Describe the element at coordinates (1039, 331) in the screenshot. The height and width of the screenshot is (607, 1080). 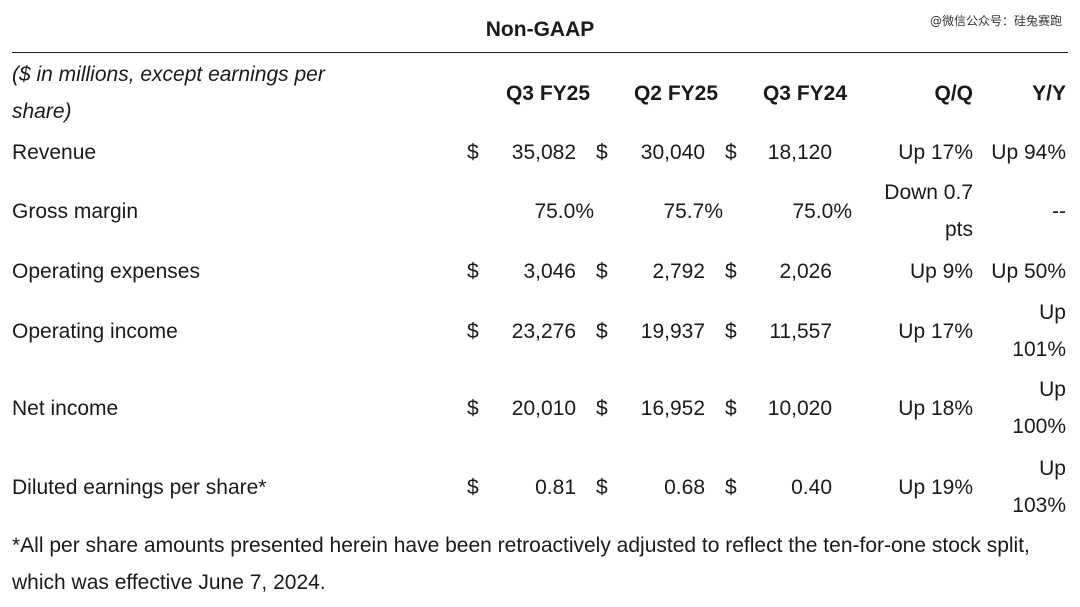
I see `value-yy: Up 101%` at that location.